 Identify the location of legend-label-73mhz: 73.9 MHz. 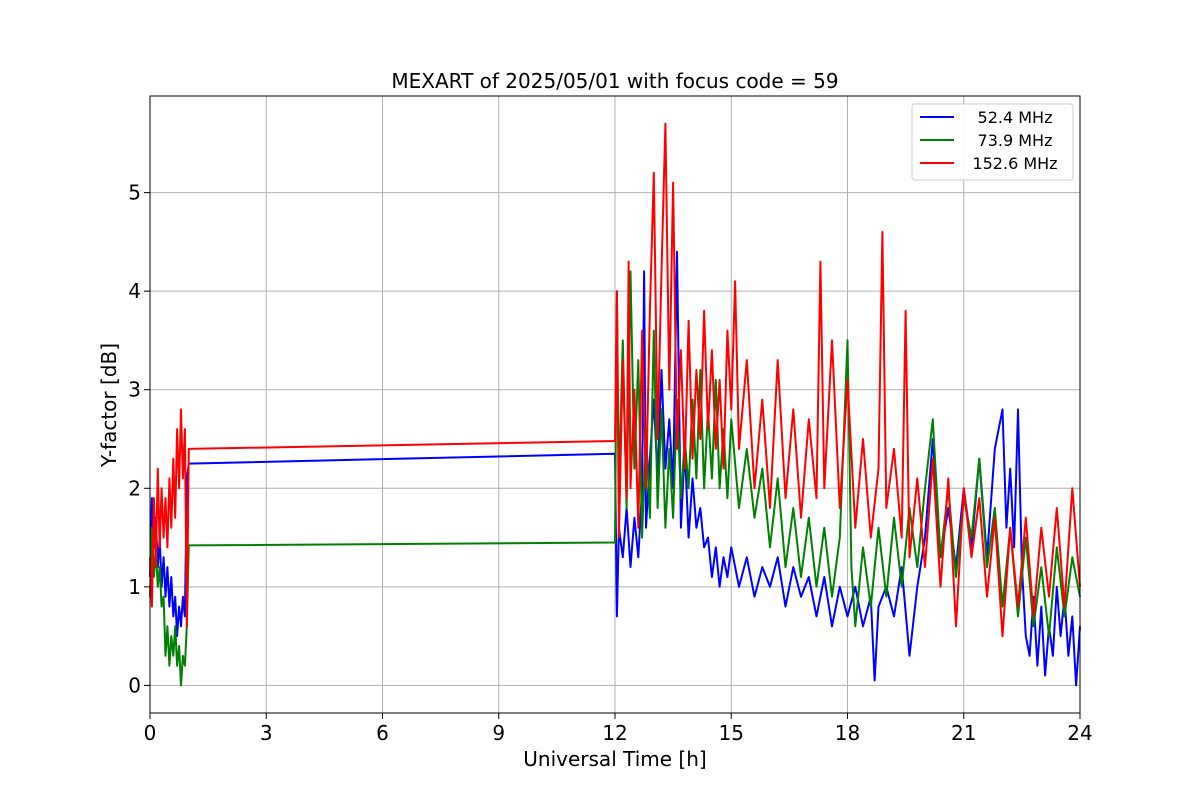
(1015, 140).